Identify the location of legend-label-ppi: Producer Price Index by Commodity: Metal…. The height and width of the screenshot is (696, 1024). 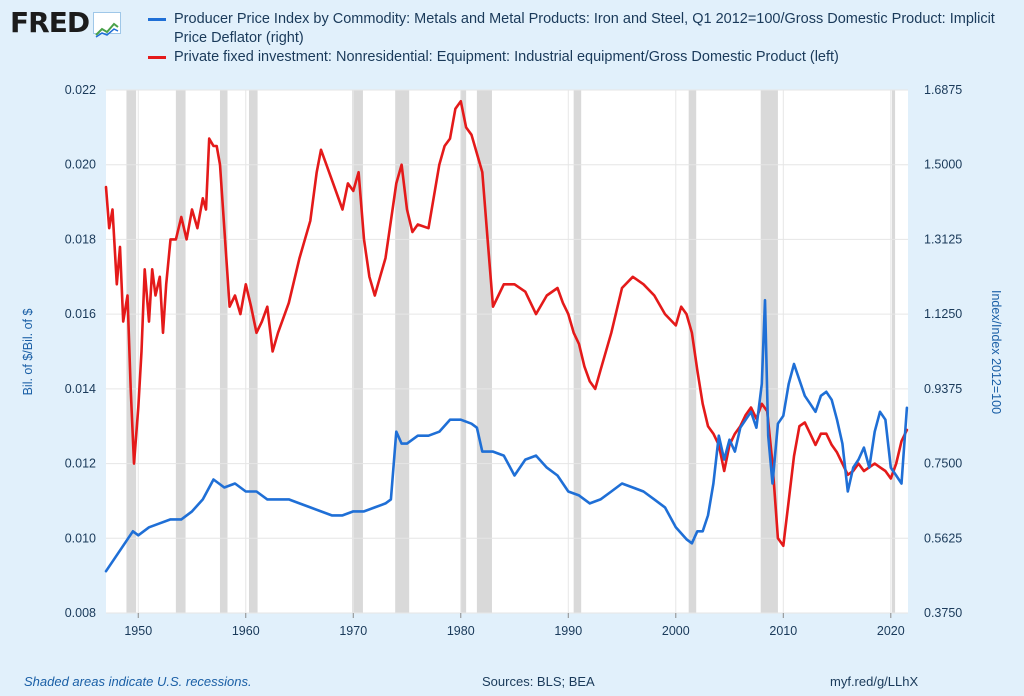
(584, 28).